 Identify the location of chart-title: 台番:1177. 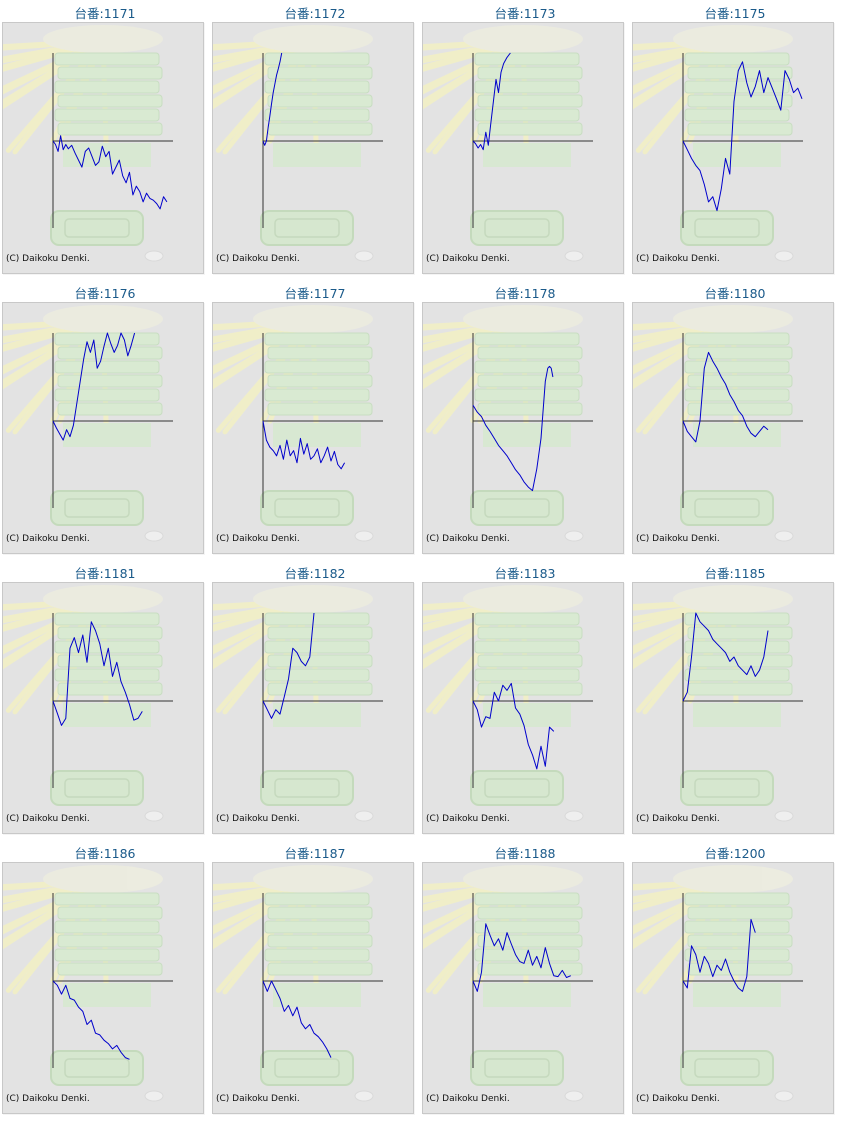
(315, 293).